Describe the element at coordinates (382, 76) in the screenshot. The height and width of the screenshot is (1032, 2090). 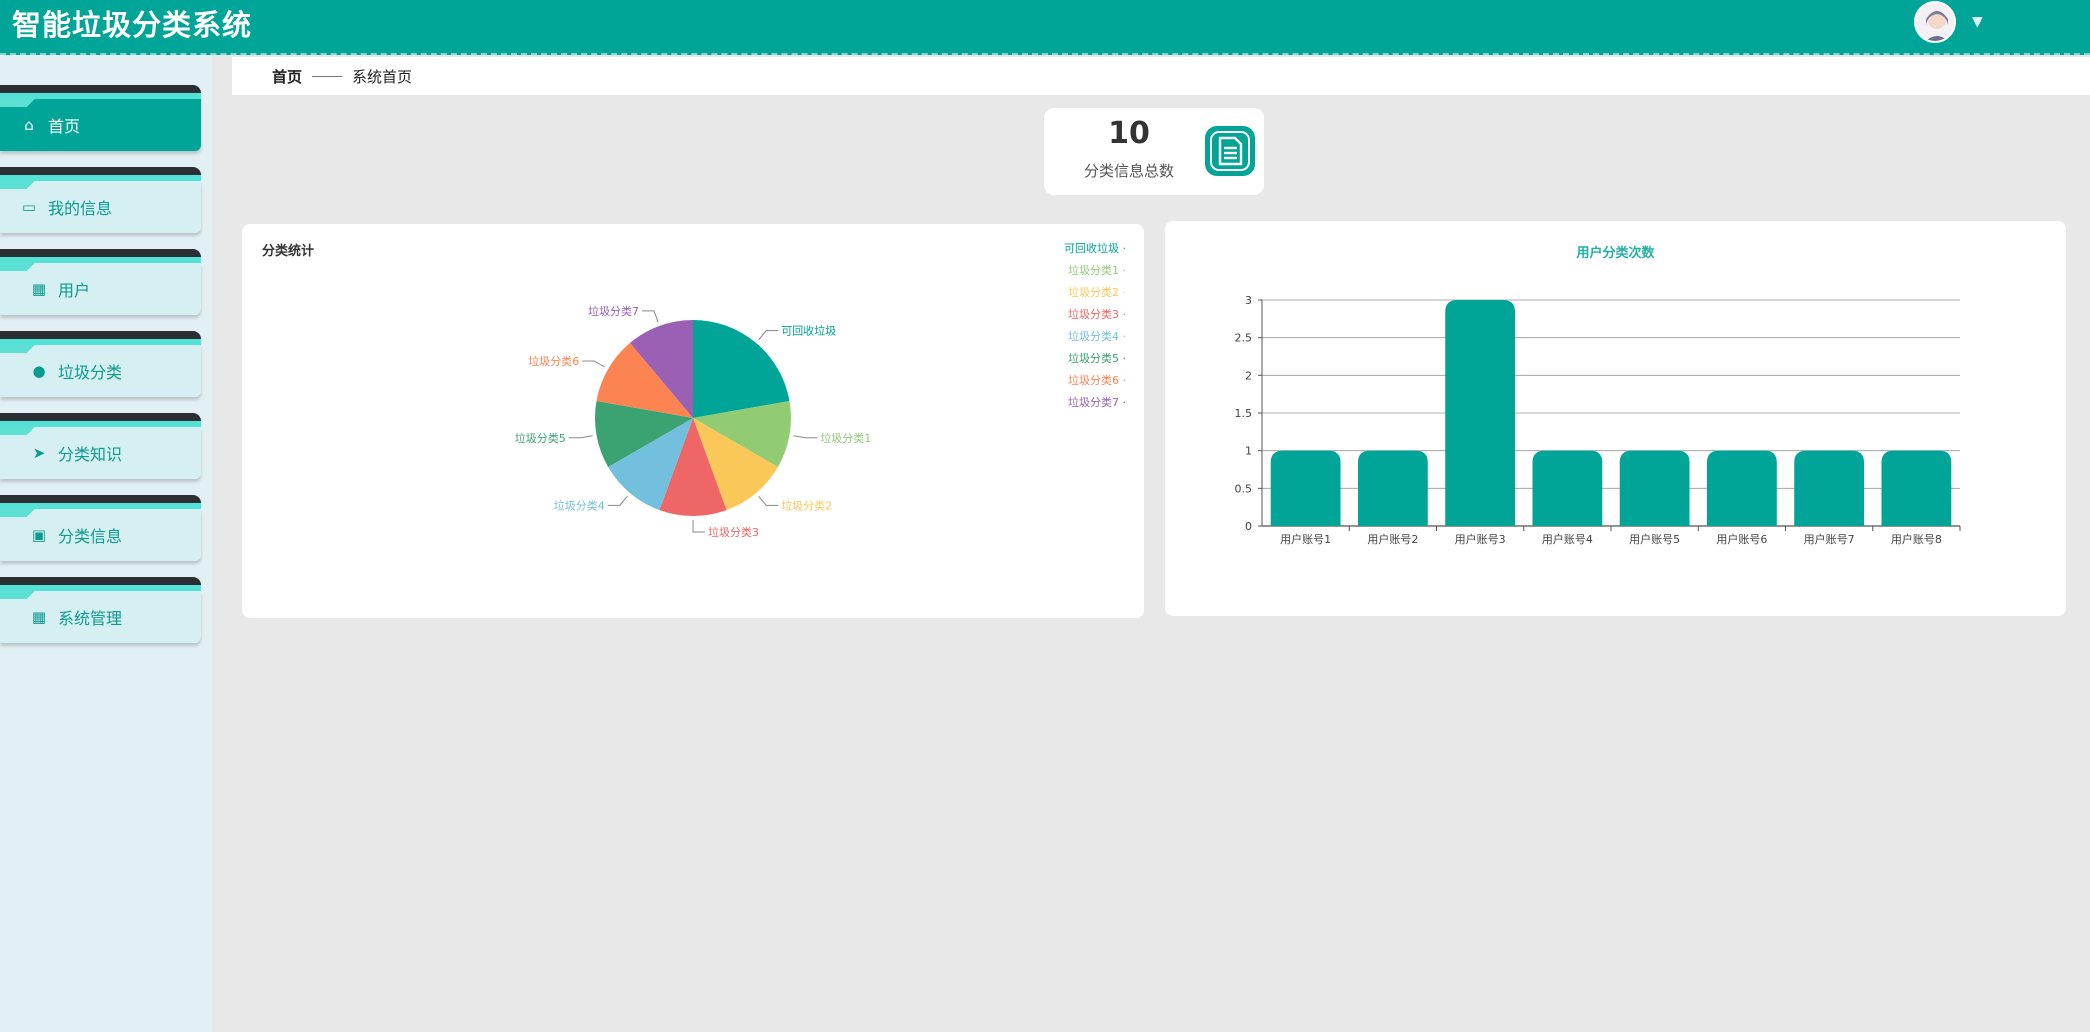
I see `breadcrumb-current: 系统首页` at that location.